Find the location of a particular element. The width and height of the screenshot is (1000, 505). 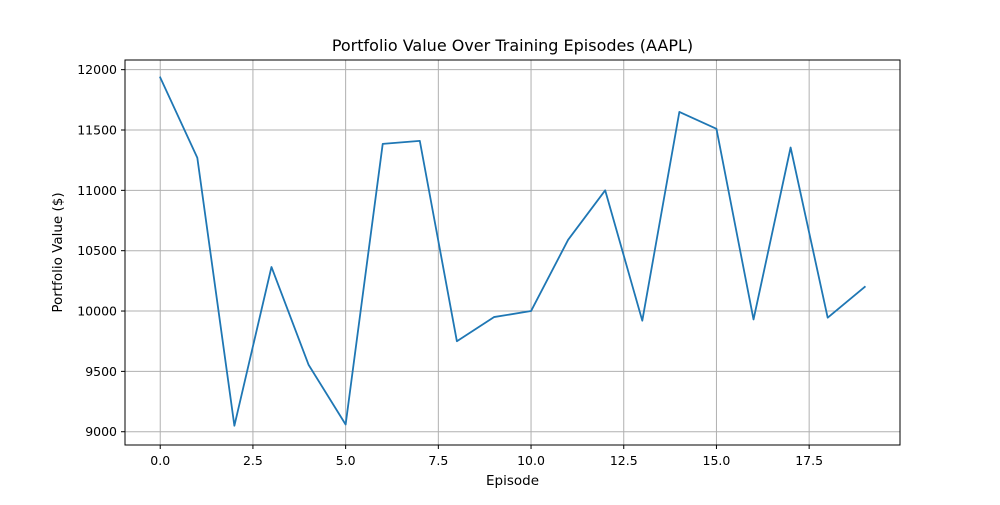

y-tick-label: 11000 is located at coordinates (97, 190).